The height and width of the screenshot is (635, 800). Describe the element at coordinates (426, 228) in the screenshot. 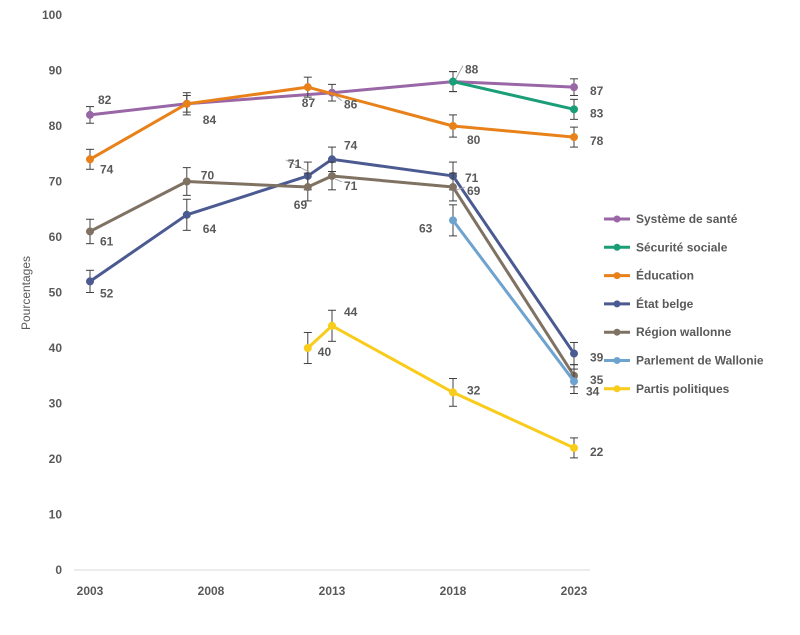

I see `data-label: 63` at that location.